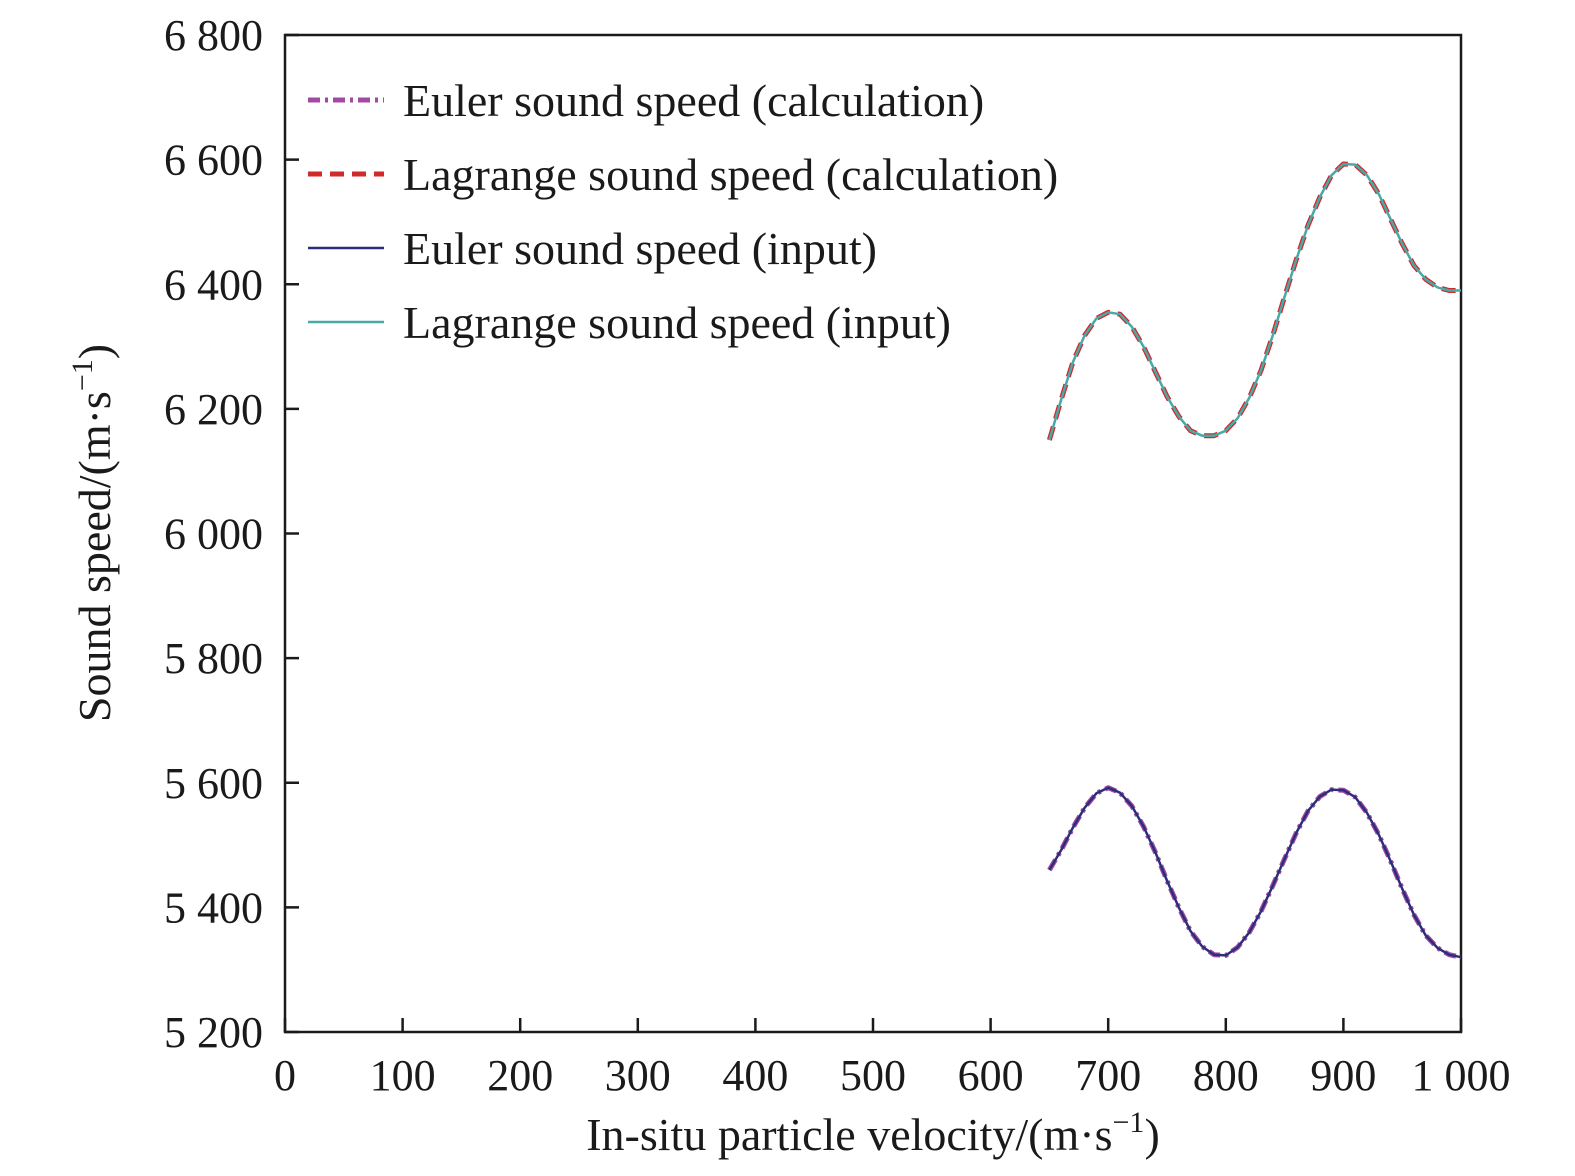 This screenshot has width=1575, height=1176. I want to click on x-tick-label: 700, so click(1108, 1075).